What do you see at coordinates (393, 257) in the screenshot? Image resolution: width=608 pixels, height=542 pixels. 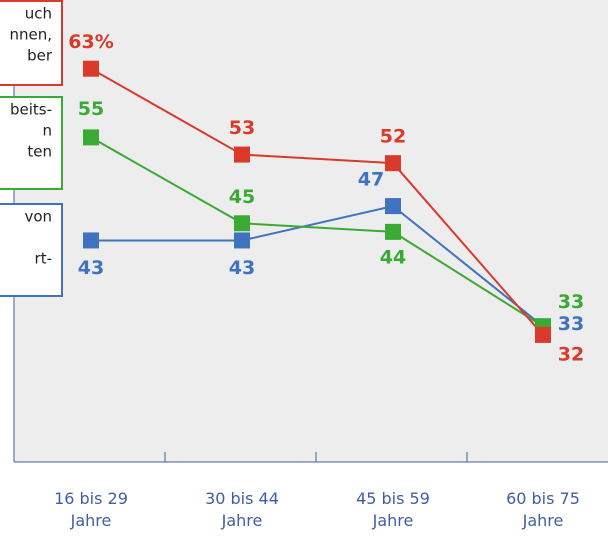 I see `data-label: 44` at bounding box center [393, 257].